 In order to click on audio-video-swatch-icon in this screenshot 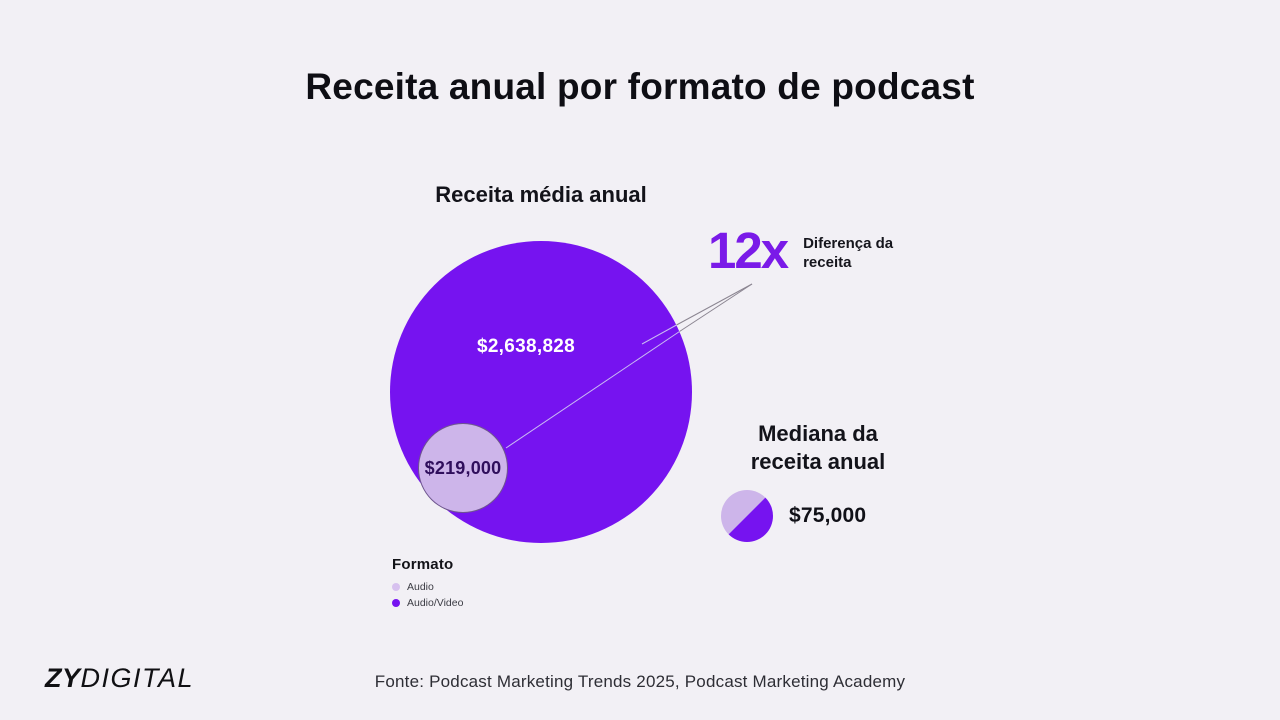, I will do `click(396, 603)`.